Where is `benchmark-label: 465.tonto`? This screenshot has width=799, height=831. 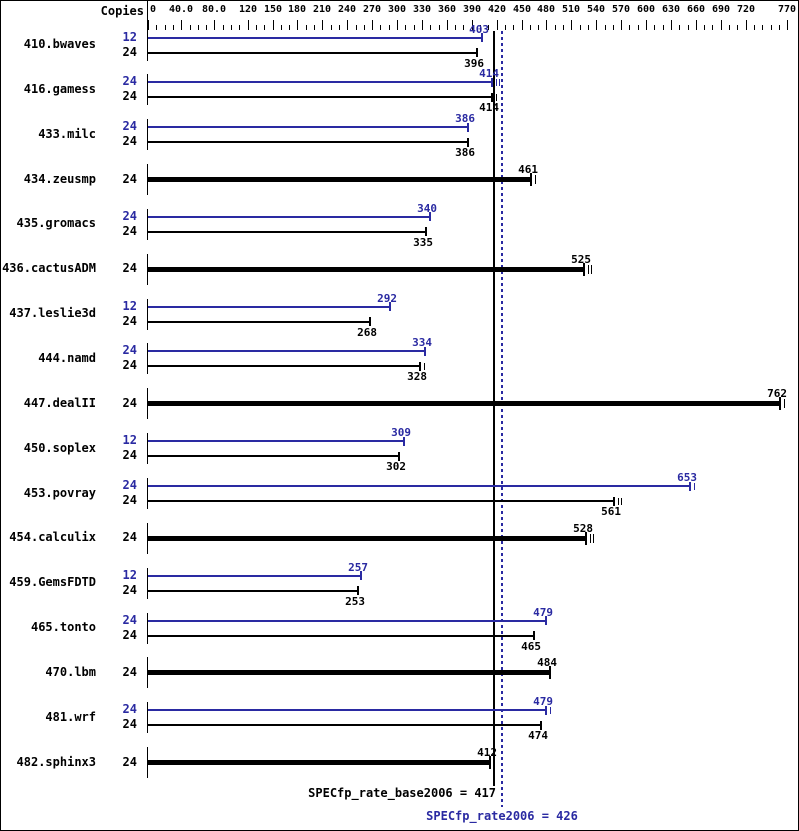 benchmark-label: 465.tonto is located at coordinates (63, 627).